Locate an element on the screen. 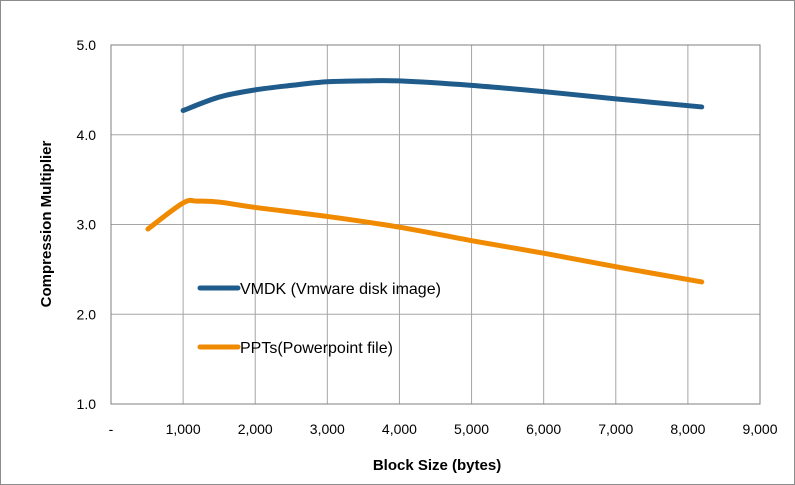 This screenshot has width=795, height=485. y-tick-label: 1.0 is located at coordinates (87, 404).